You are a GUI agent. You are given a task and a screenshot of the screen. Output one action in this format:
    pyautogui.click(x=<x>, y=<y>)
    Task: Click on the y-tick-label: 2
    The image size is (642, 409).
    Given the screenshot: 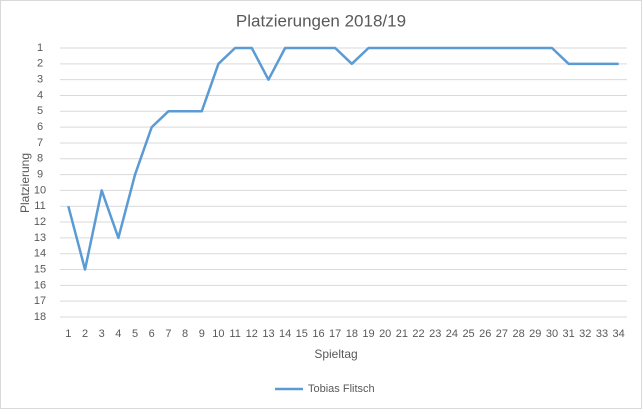 What is the action you would take?
    pyautogui.click(x=40, y=64)
    